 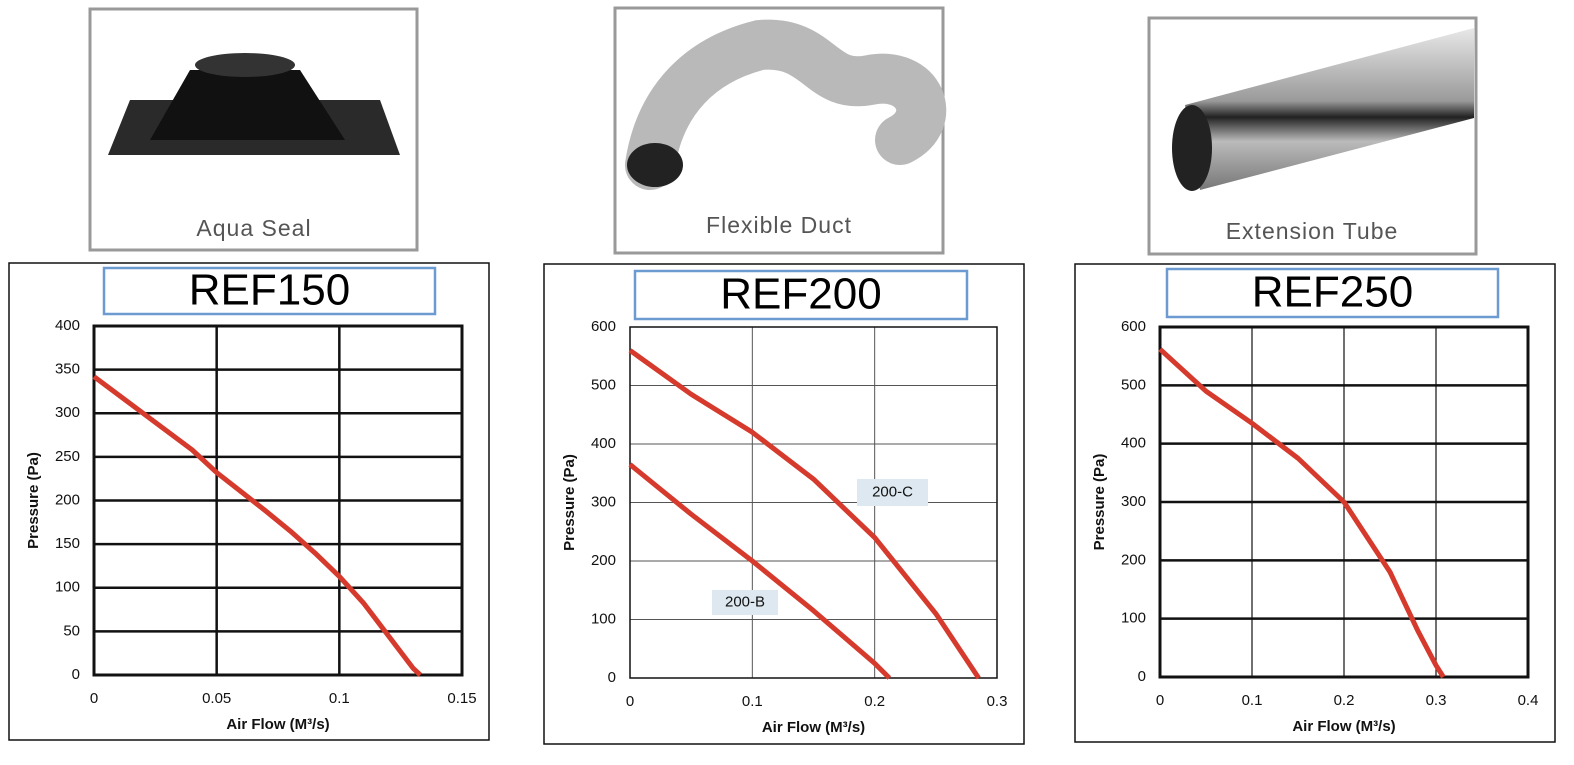 I want to click on y-tick-label: 150, so click(x=67, y=543).